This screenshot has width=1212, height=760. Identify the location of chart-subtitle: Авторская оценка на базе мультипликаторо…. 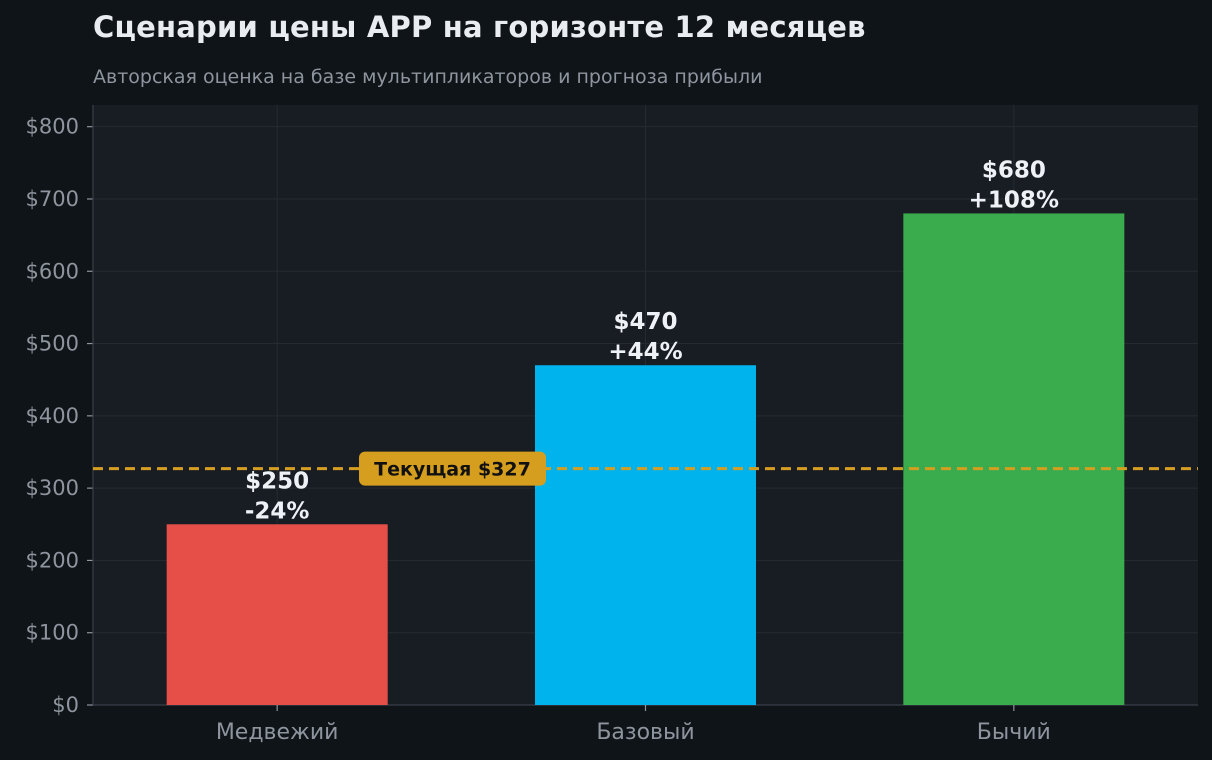
(428, 77).